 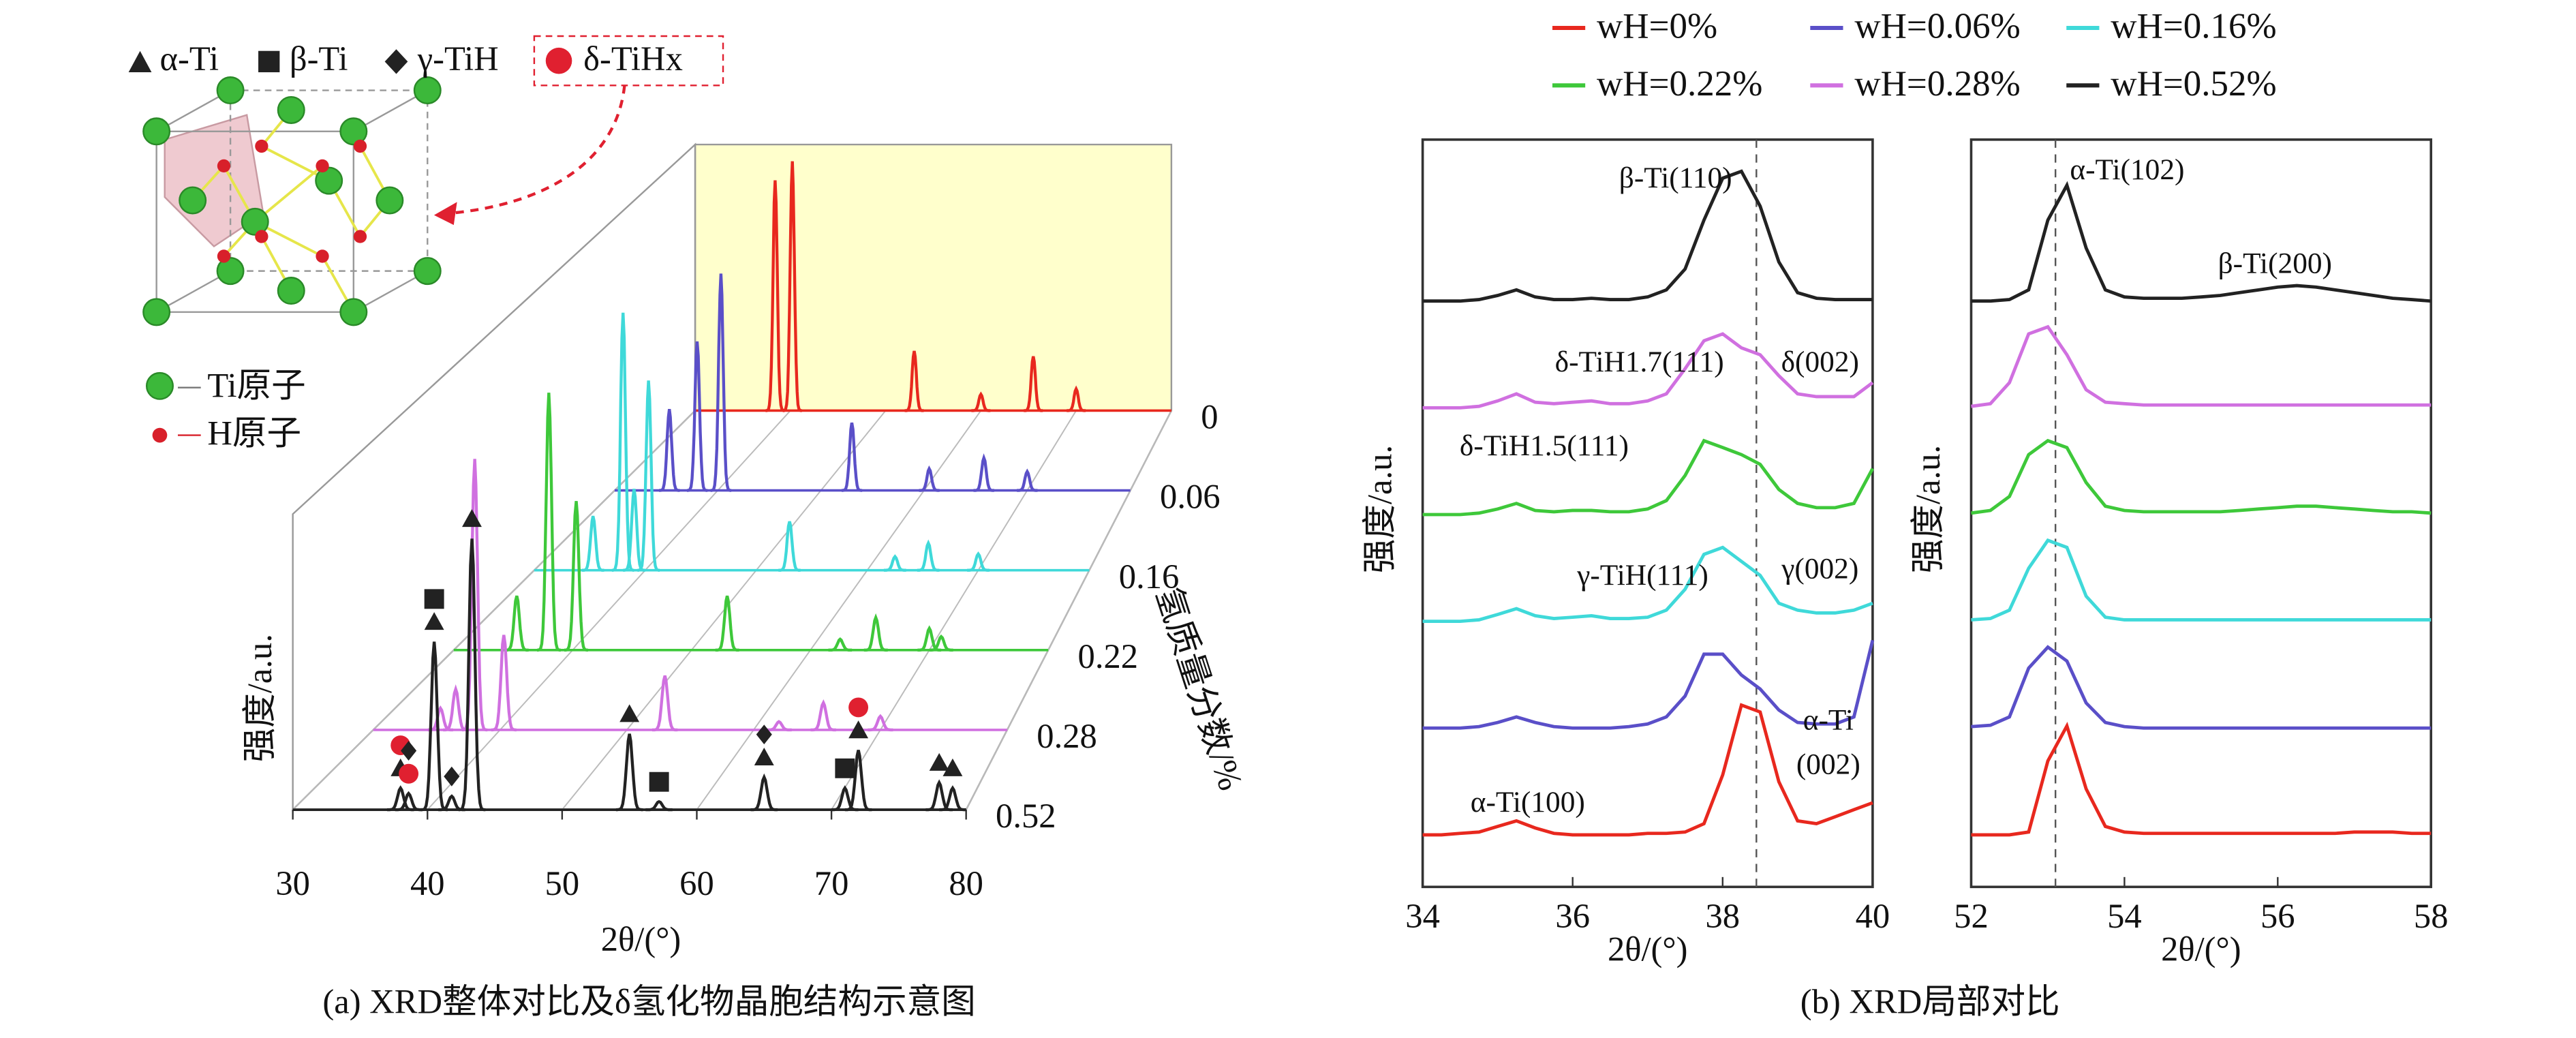 What do you see at coordinates (2193, 26) in the screenshot?
I see `legend-label: wH=0.16%` at bounding box center [2193, 26].